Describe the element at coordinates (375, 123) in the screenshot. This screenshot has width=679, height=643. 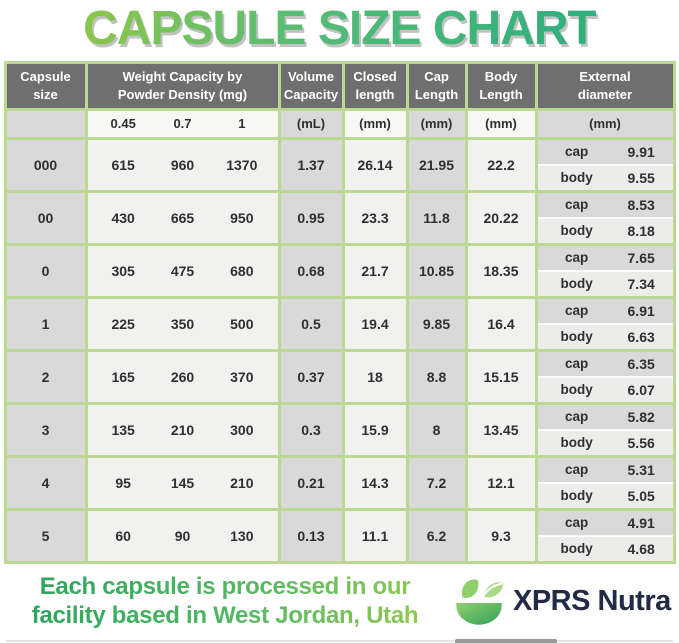
I see `unit-cell-closed-length: (mm)` at that location.